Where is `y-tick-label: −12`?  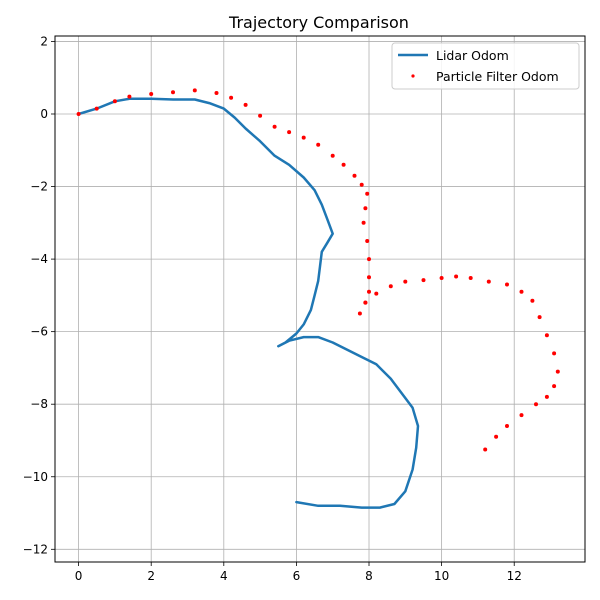
y-tick-label: −12 is located at coordinates (35, 549).